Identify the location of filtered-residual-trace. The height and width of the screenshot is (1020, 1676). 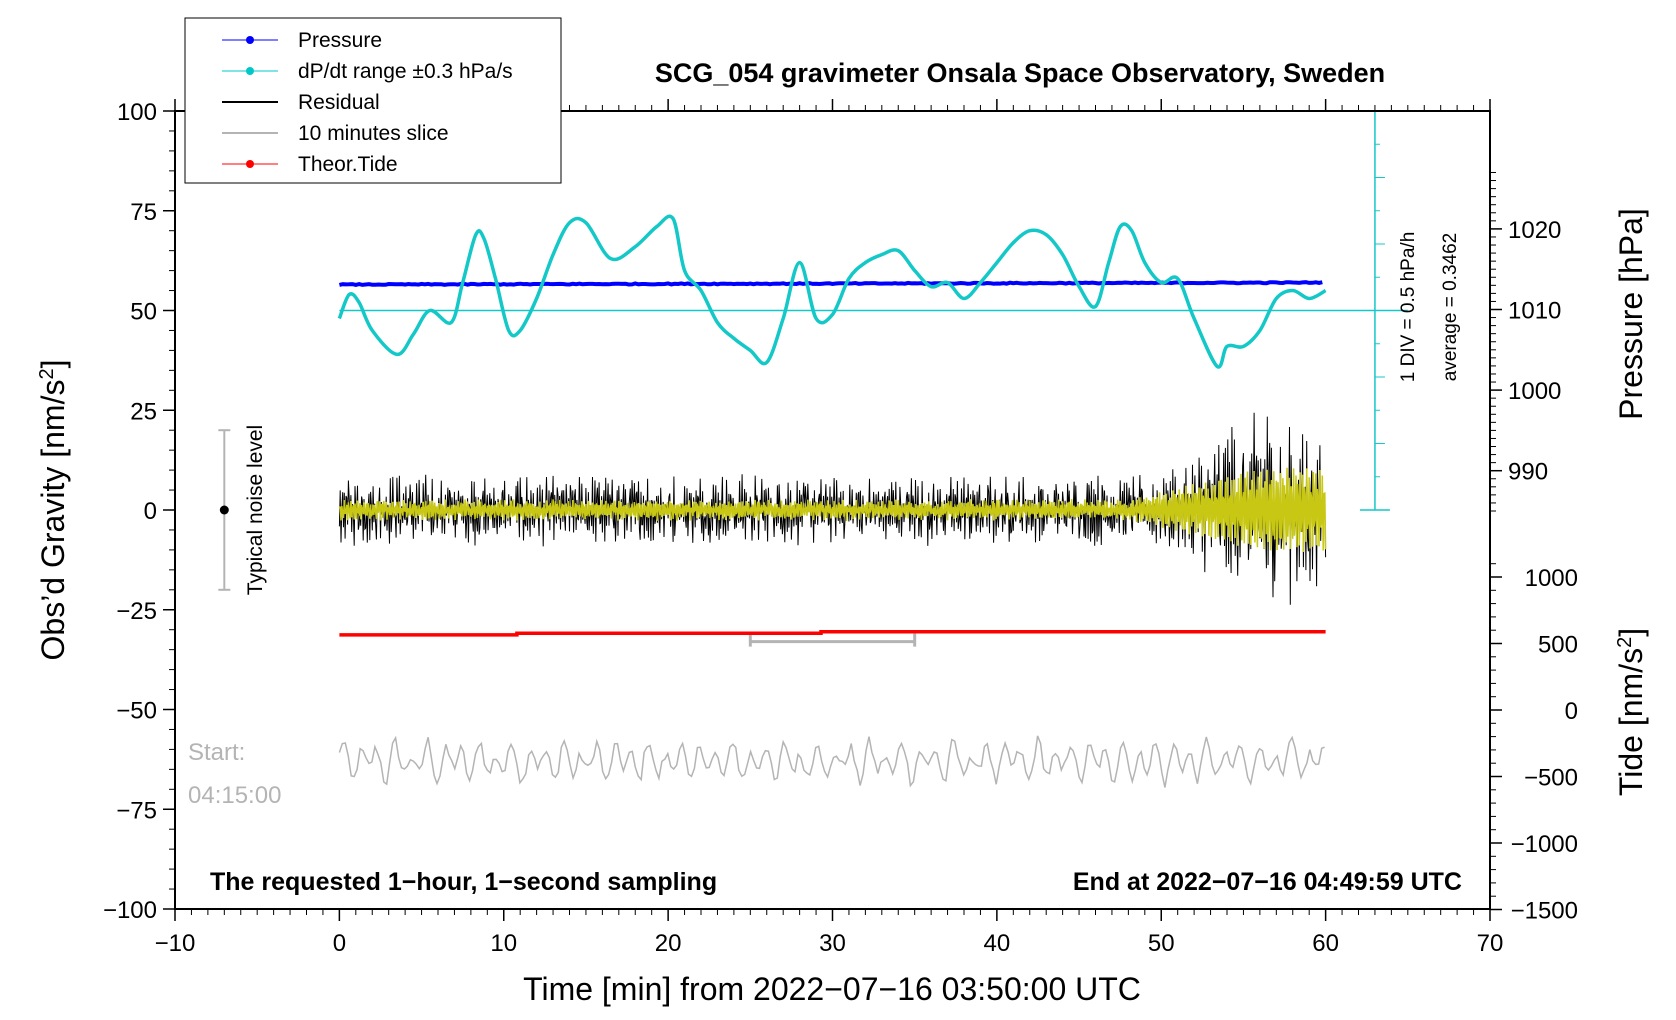
(832, 510).